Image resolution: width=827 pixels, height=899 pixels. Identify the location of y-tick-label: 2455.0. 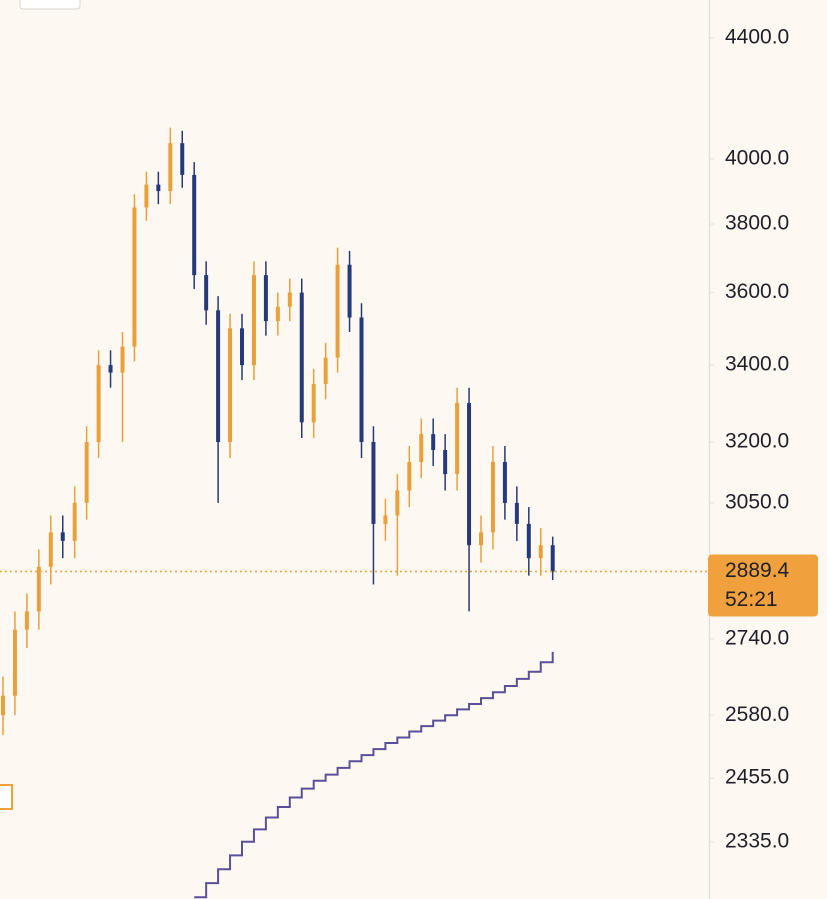
(757, 777).